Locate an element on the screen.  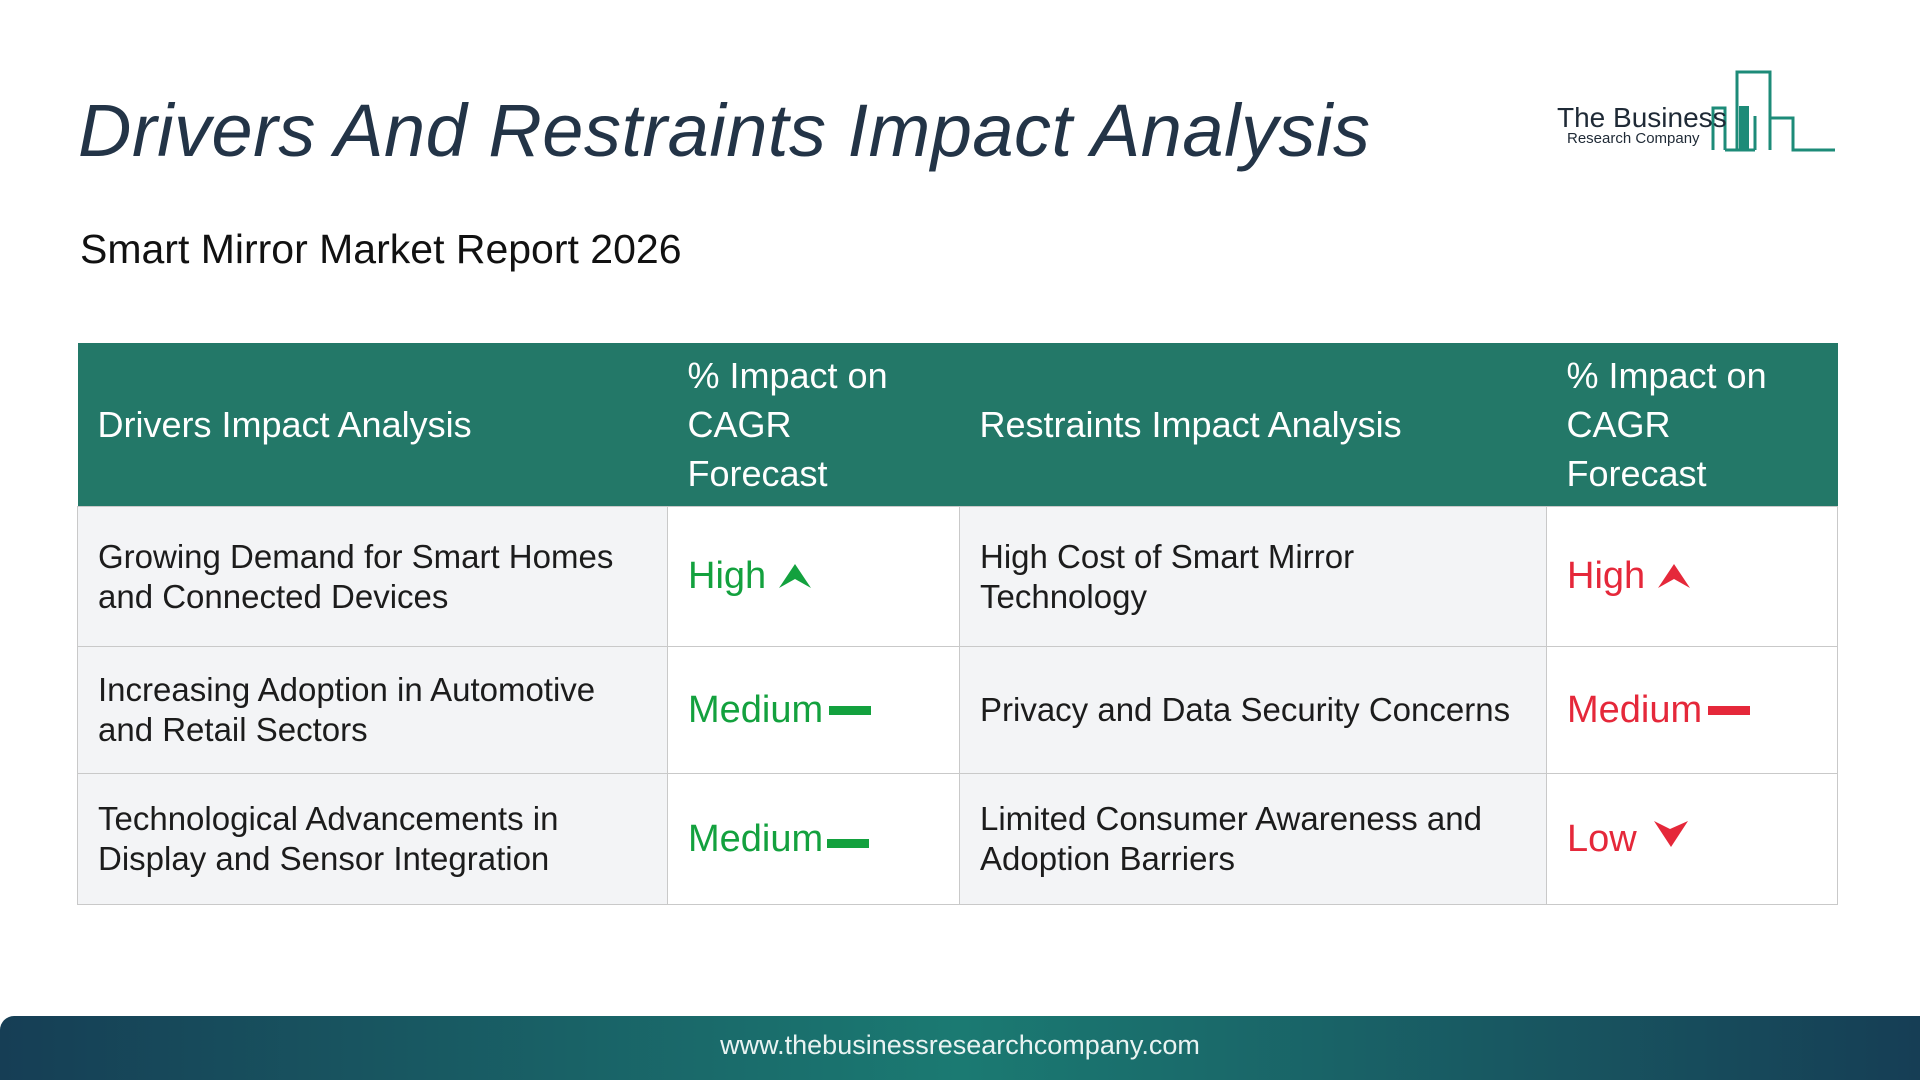
restraint-impact-level: Medium is located at coordinates (1635, 709).